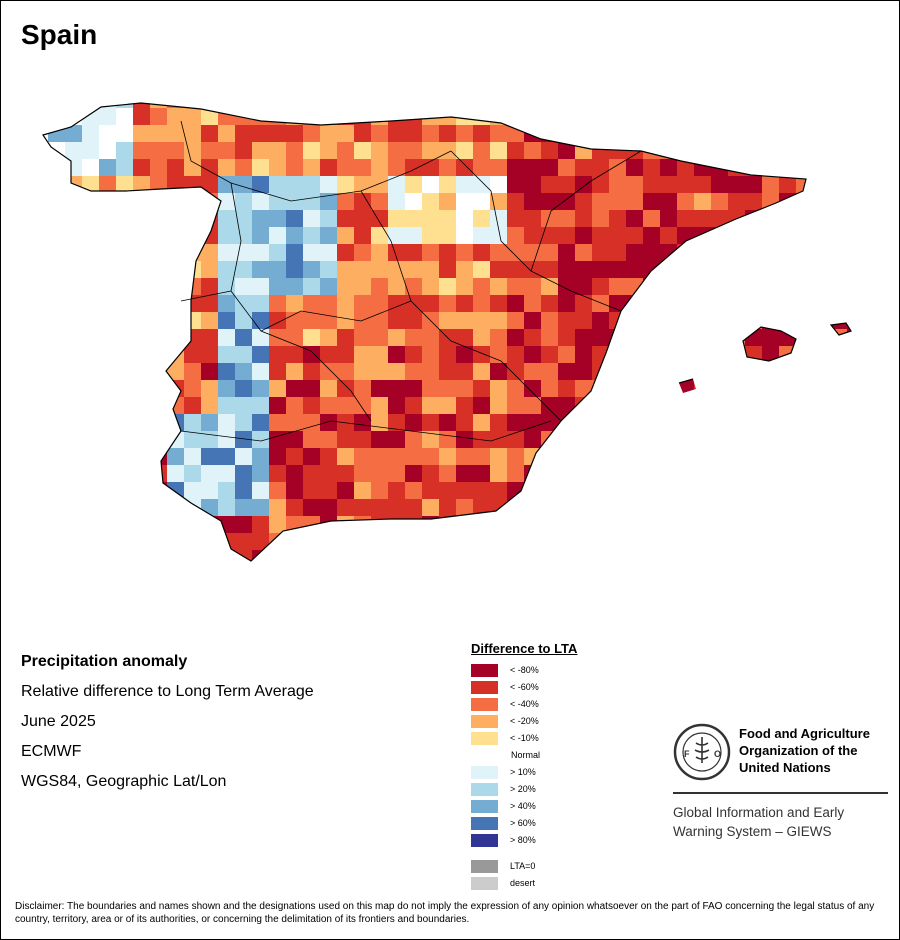  Describe the element at coordinates (523, 806) in the screenshot. I see `legend-label: > 40%` at that location.